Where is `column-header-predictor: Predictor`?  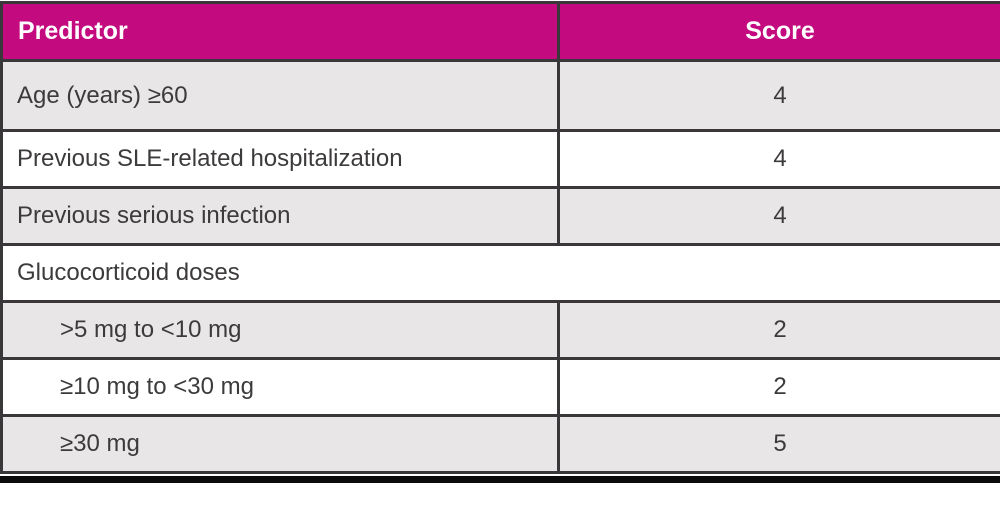
column-header-predictor: Predictor is located at coordinates (280, 31).